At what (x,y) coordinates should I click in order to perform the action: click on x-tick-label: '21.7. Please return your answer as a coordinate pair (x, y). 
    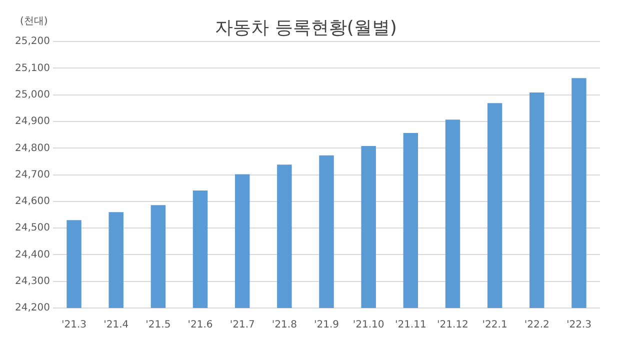
    Looking at the image, I should click on (242, 325).